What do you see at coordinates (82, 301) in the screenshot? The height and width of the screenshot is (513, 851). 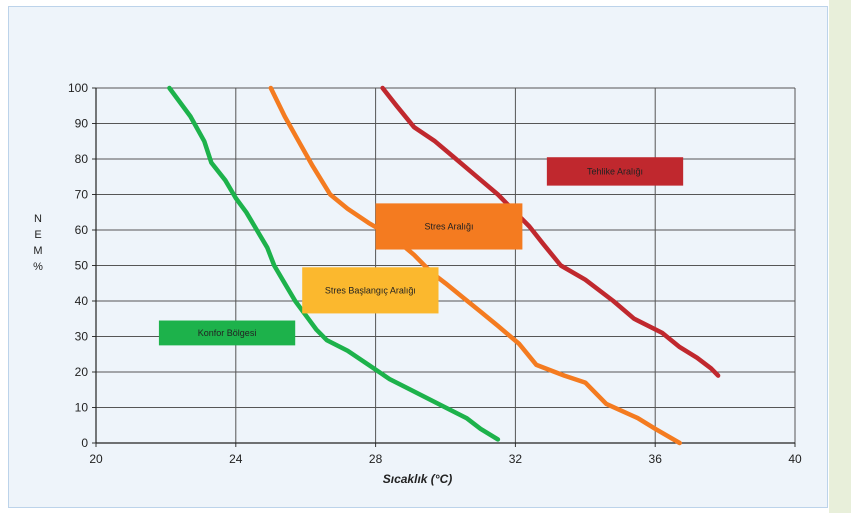 I see `y-tick-label: 40` at bounding box center [82, 301].